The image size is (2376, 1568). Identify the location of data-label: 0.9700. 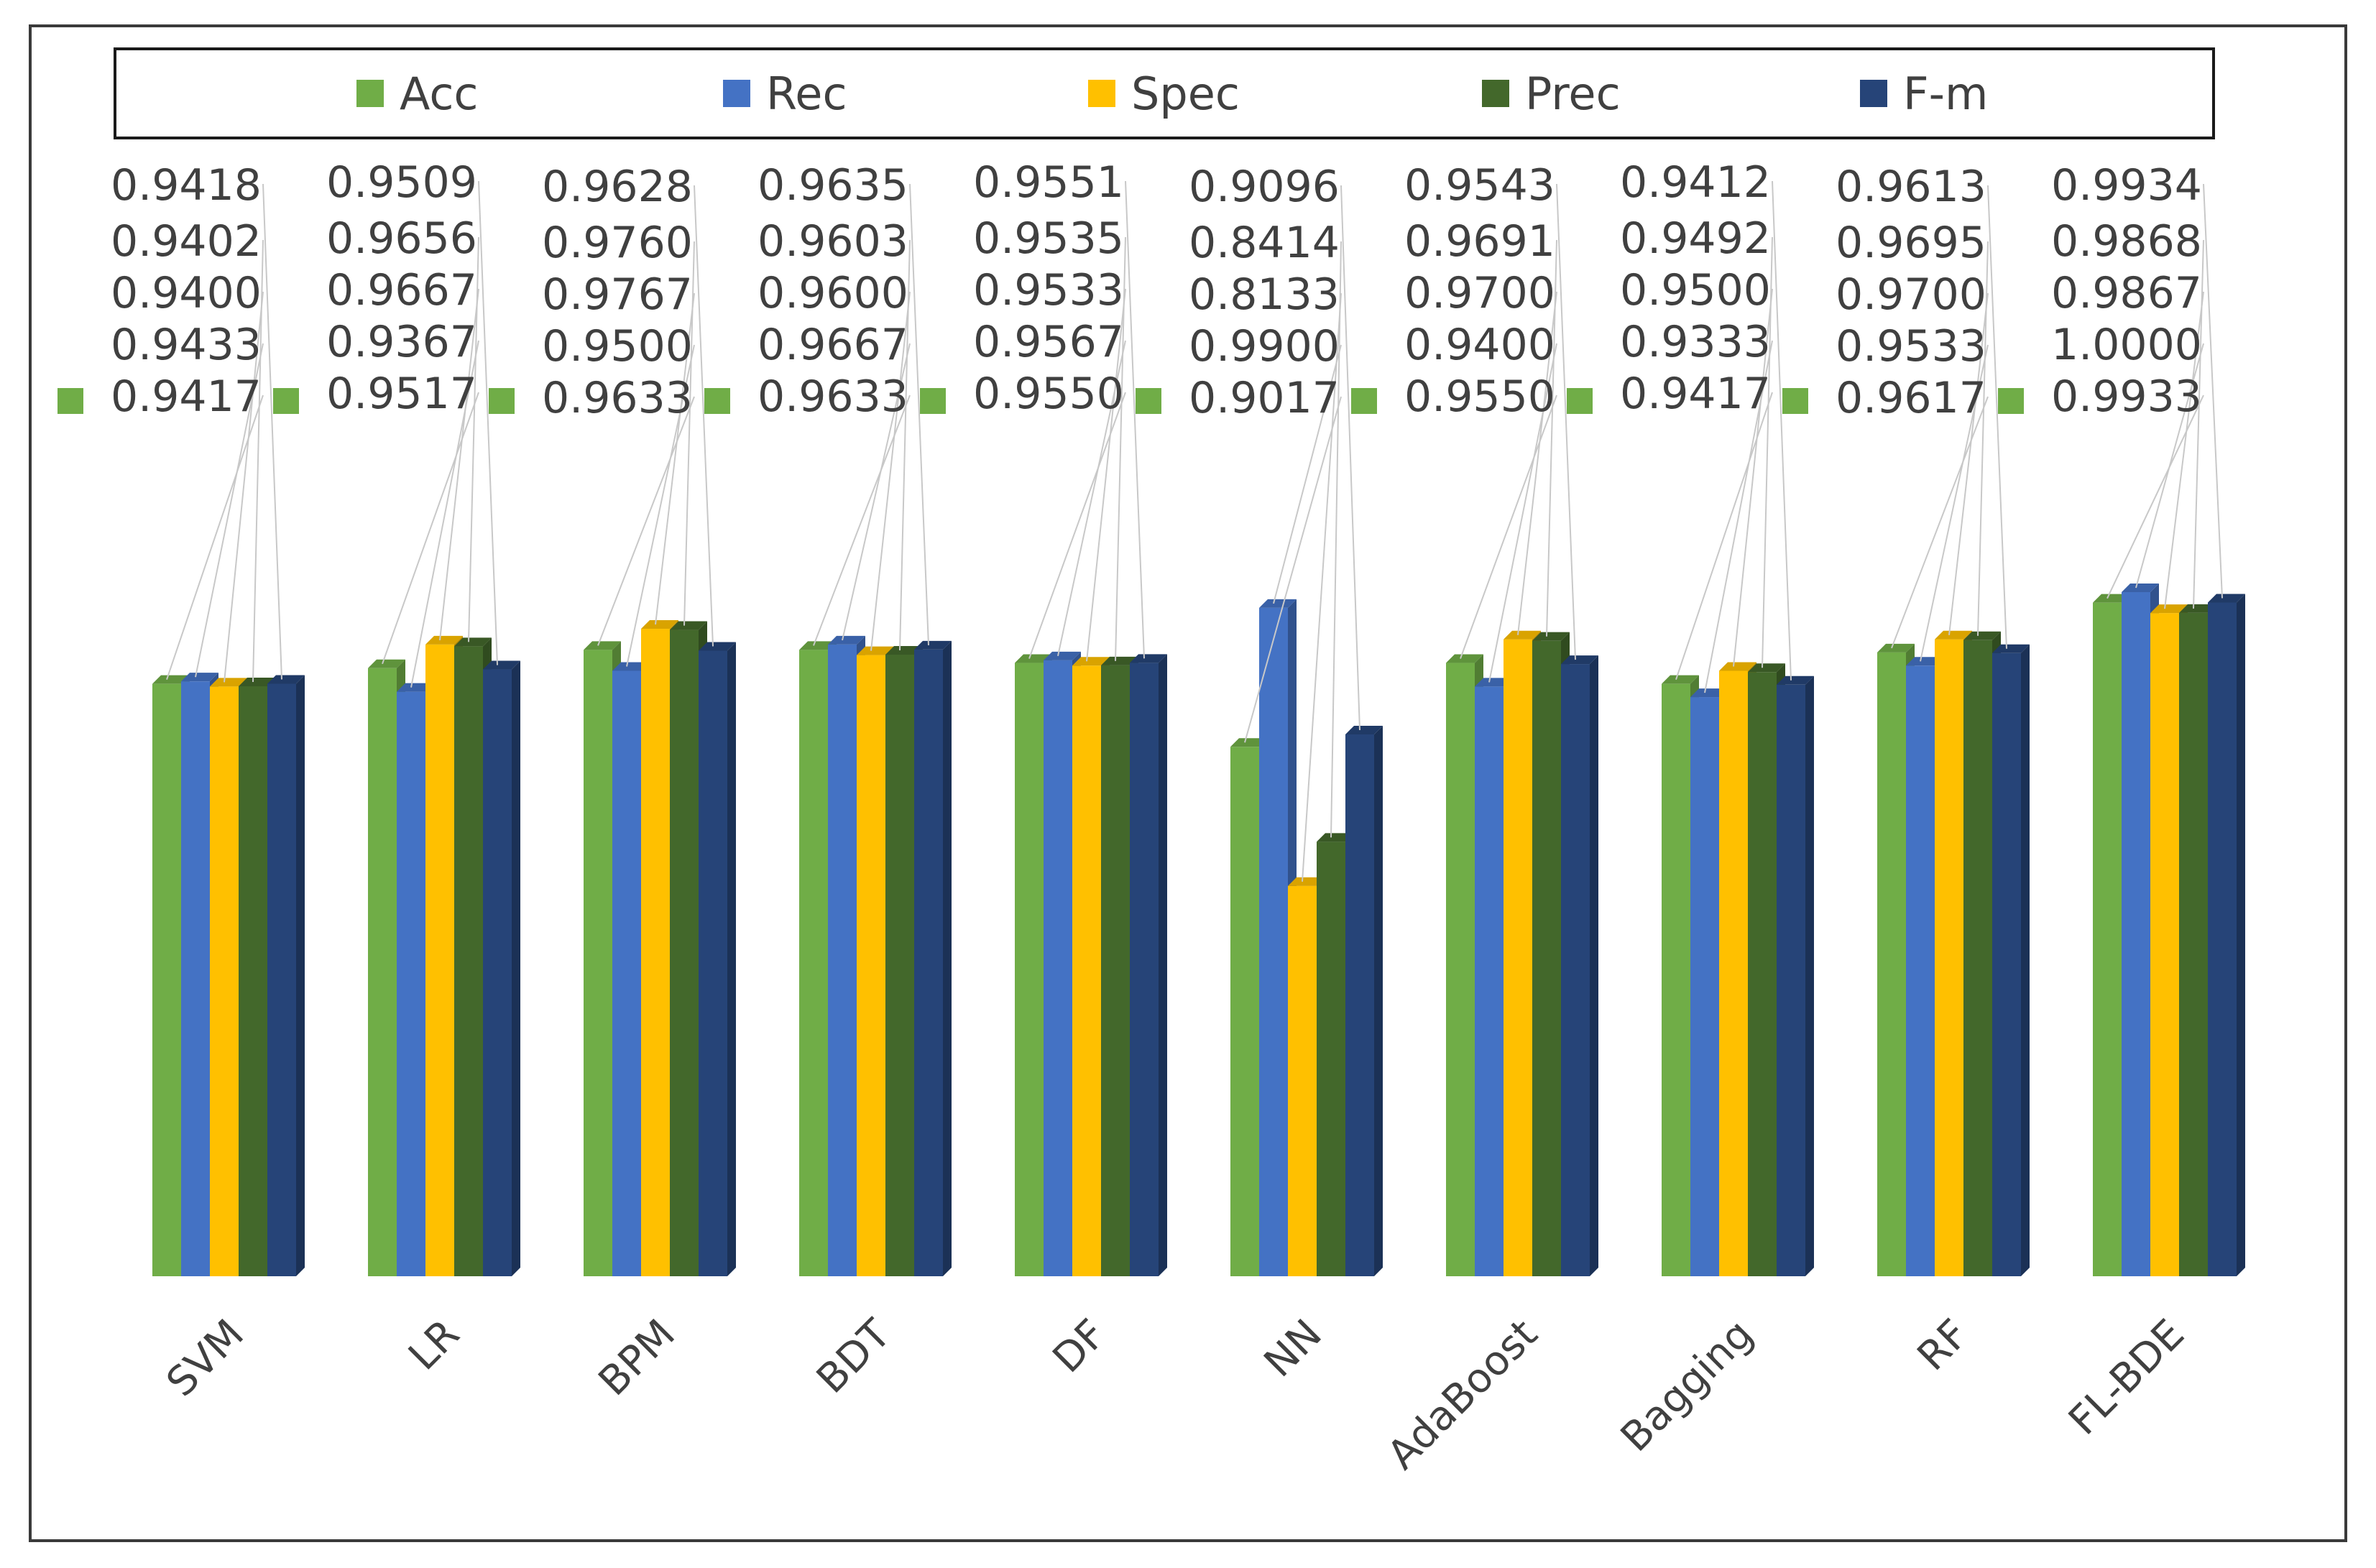
(1911, 294).